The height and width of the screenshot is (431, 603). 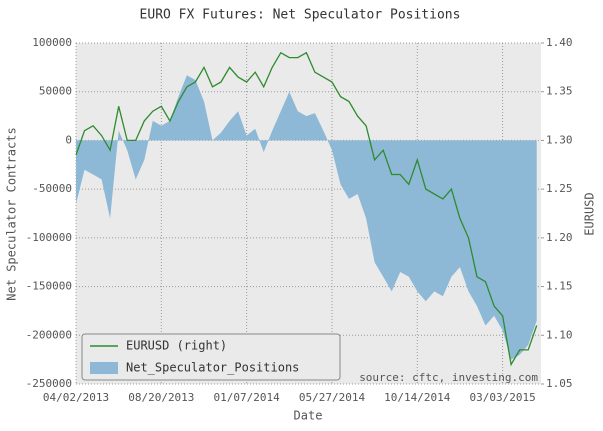 What do you see at coordinates (211, 357) in the screenshot?
I see `legend-box` at bounding box center [211, 357].